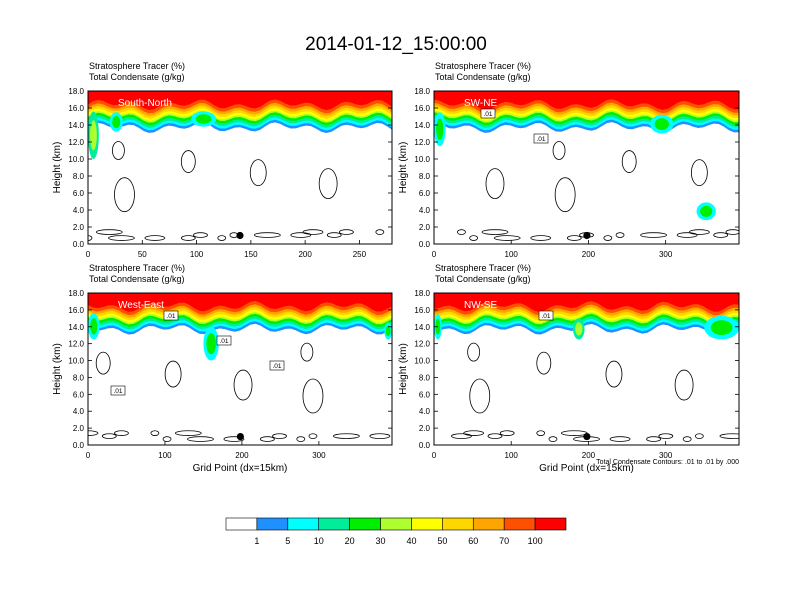  I want to click on x-axis-label: Grid Point (dx=15km), so click(240, 468).